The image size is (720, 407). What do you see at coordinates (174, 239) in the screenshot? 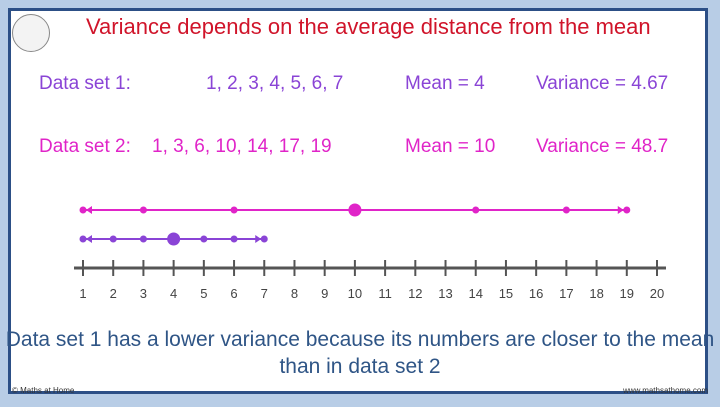
I see `set1-mean-point` at bounding box center [174, 239].